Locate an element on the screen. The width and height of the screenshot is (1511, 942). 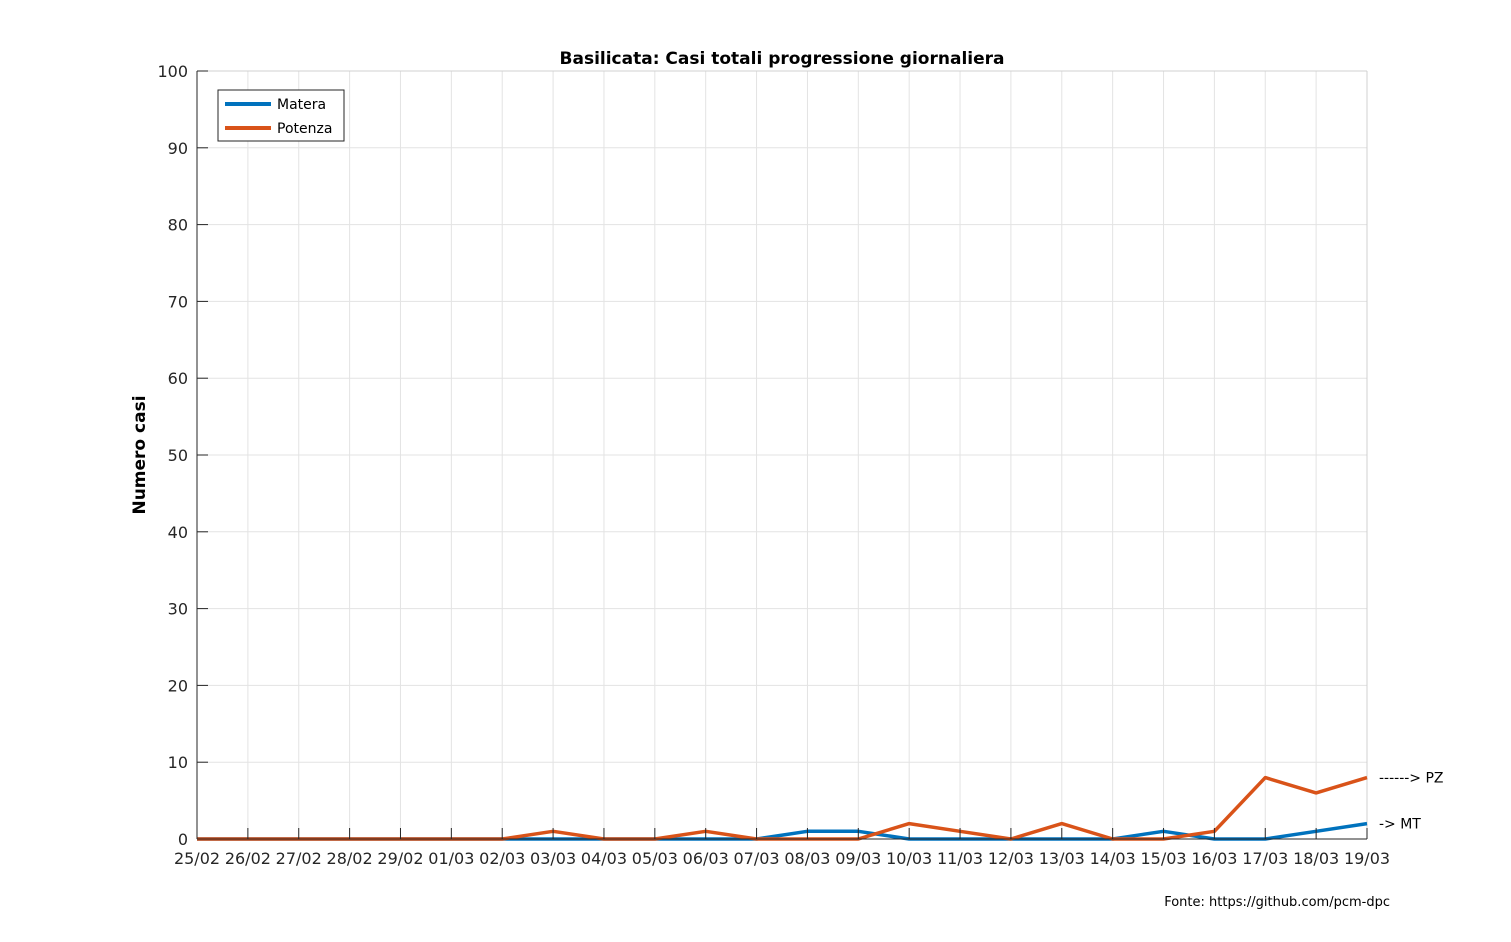
x-tick-label: 17/03 is located at coordinates (1265, 858).